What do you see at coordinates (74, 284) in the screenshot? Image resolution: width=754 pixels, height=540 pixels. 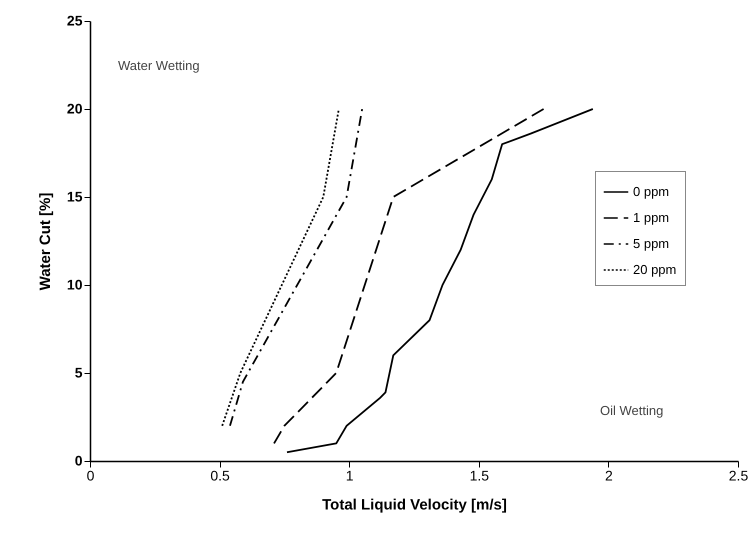 I see `y-tick-label: 10` at bounding box center [74, 284].